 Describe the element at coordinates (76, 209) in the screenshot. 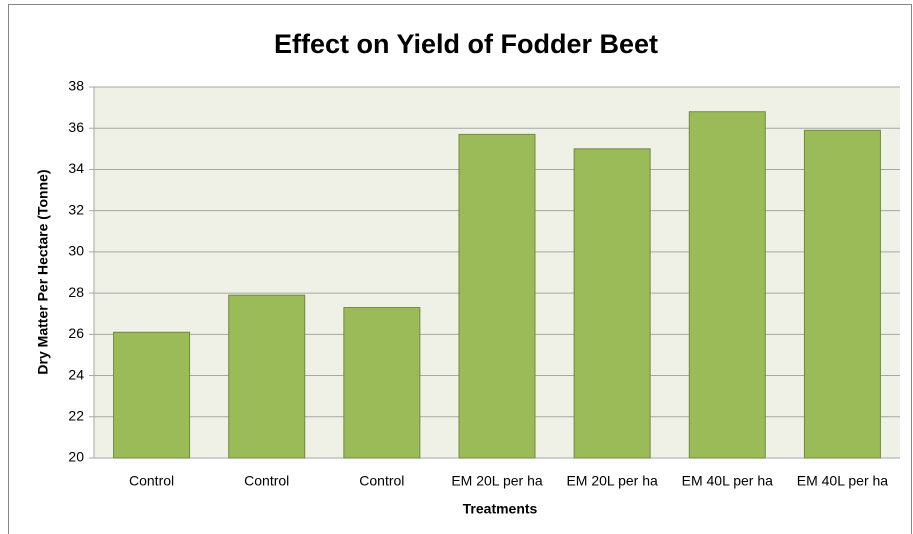

I see `y-tick-label: 32` at that location.